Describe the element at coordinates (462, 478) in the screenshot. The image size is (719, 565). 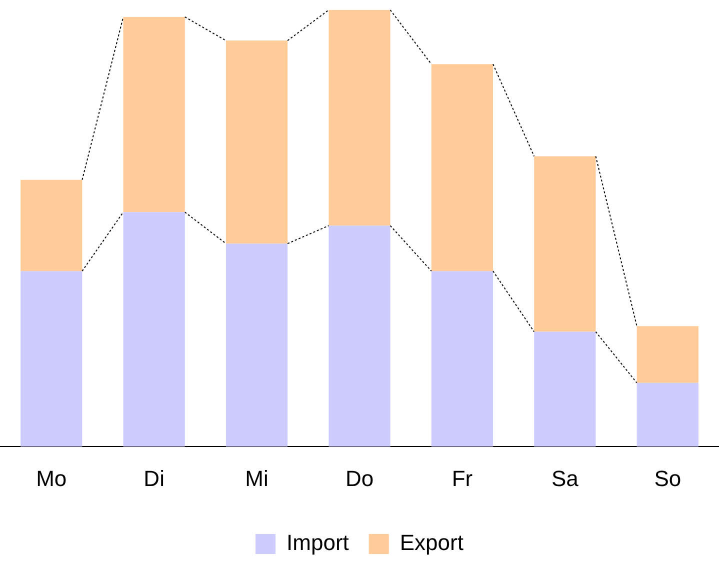
I see `x-tick-label: Fr` at that location.